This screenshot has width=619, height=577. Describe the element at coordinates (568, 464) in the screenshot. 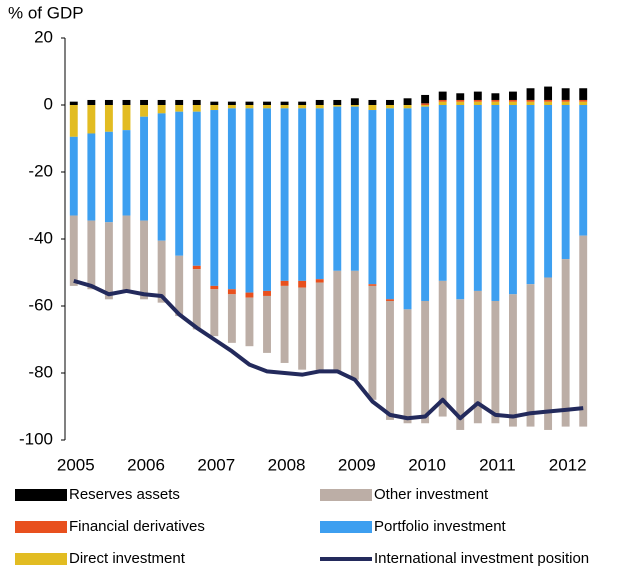

I see `x-tick-label: 2012` at that location.